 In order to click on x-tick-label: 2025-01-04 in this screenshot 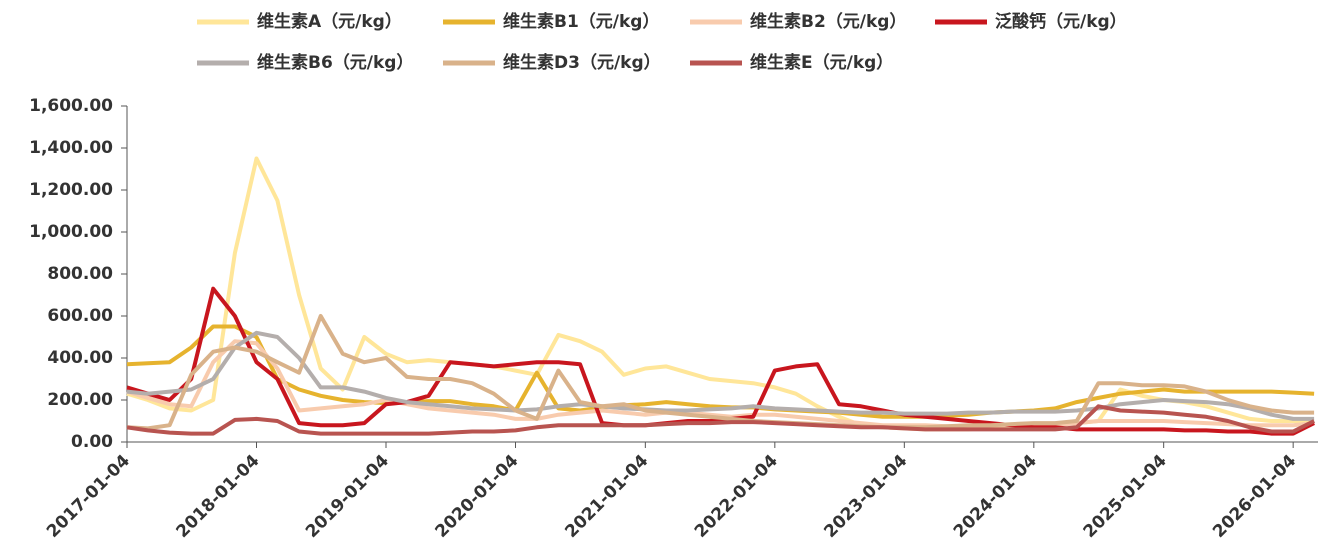, I will do `click(1125, 496)`.